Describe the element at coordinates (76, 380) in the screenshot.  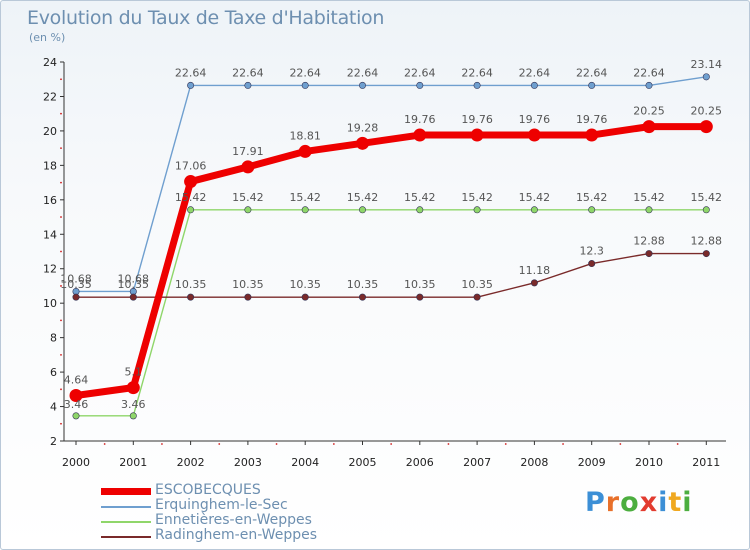
I see `data-label-escobecques: 4.64` at that location.